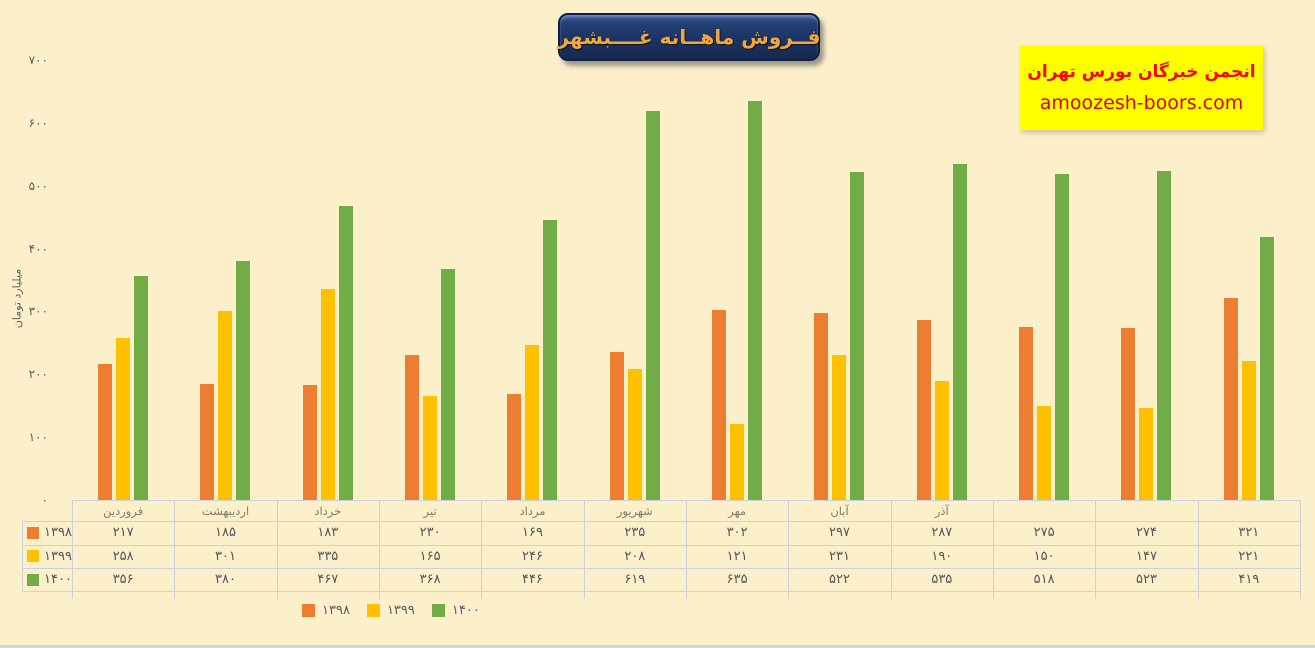 This screenshot has width=1315, height=648. I want to click on table-cell: ۱۸۳, so click(328, 533).